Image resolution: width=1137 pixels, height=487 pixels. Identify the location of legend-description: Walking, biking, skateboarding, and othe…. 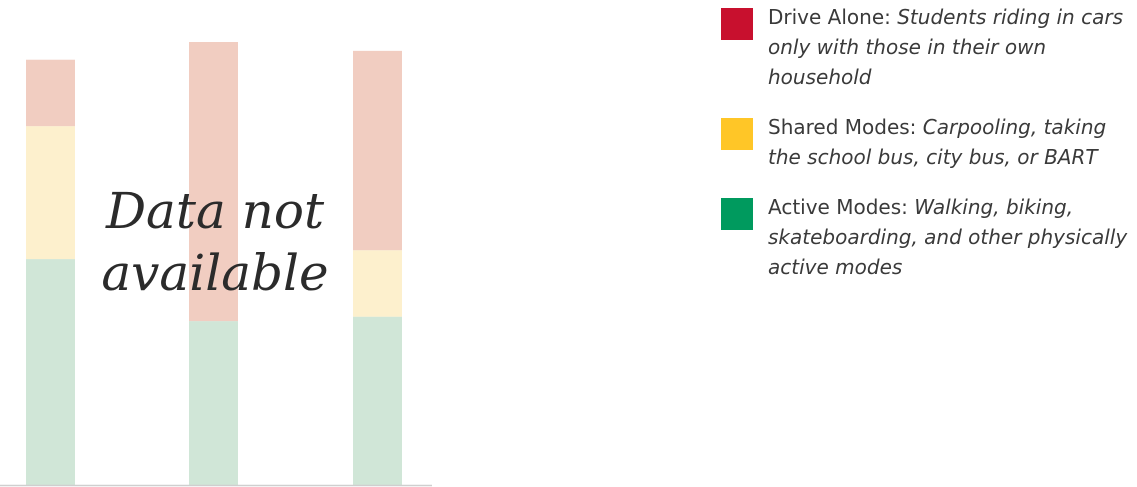
(948, 237).